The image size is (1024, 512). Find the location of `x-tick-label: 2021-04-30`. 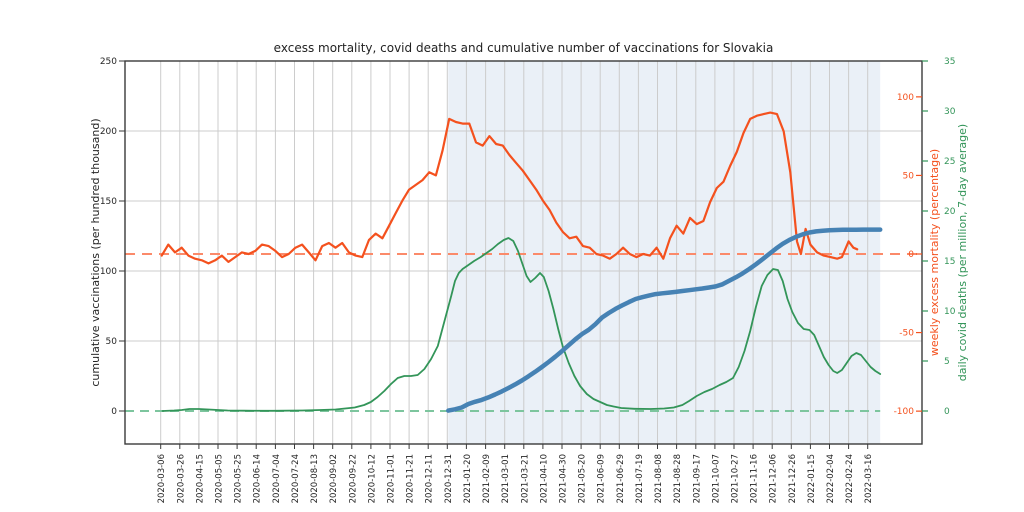

x-tick-label: 2021-04-30 is located at coordinates (564, 478).